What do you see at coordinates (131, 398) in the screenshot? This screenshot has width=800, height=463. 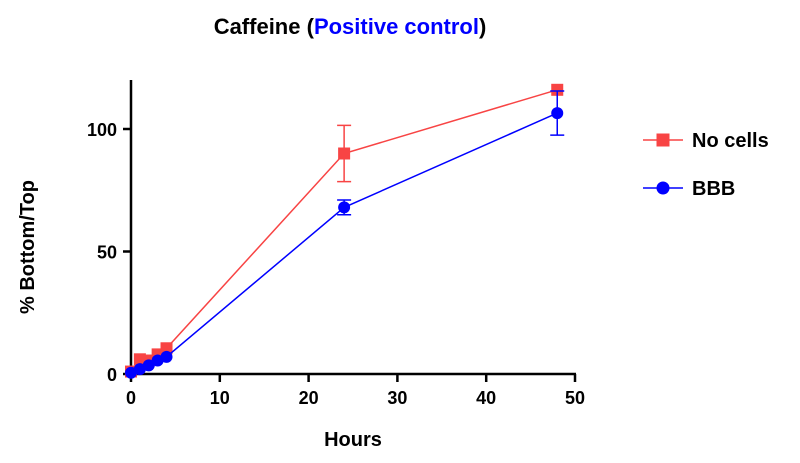 I see `x-tick-label: 0` at bounding box center [131, 398].